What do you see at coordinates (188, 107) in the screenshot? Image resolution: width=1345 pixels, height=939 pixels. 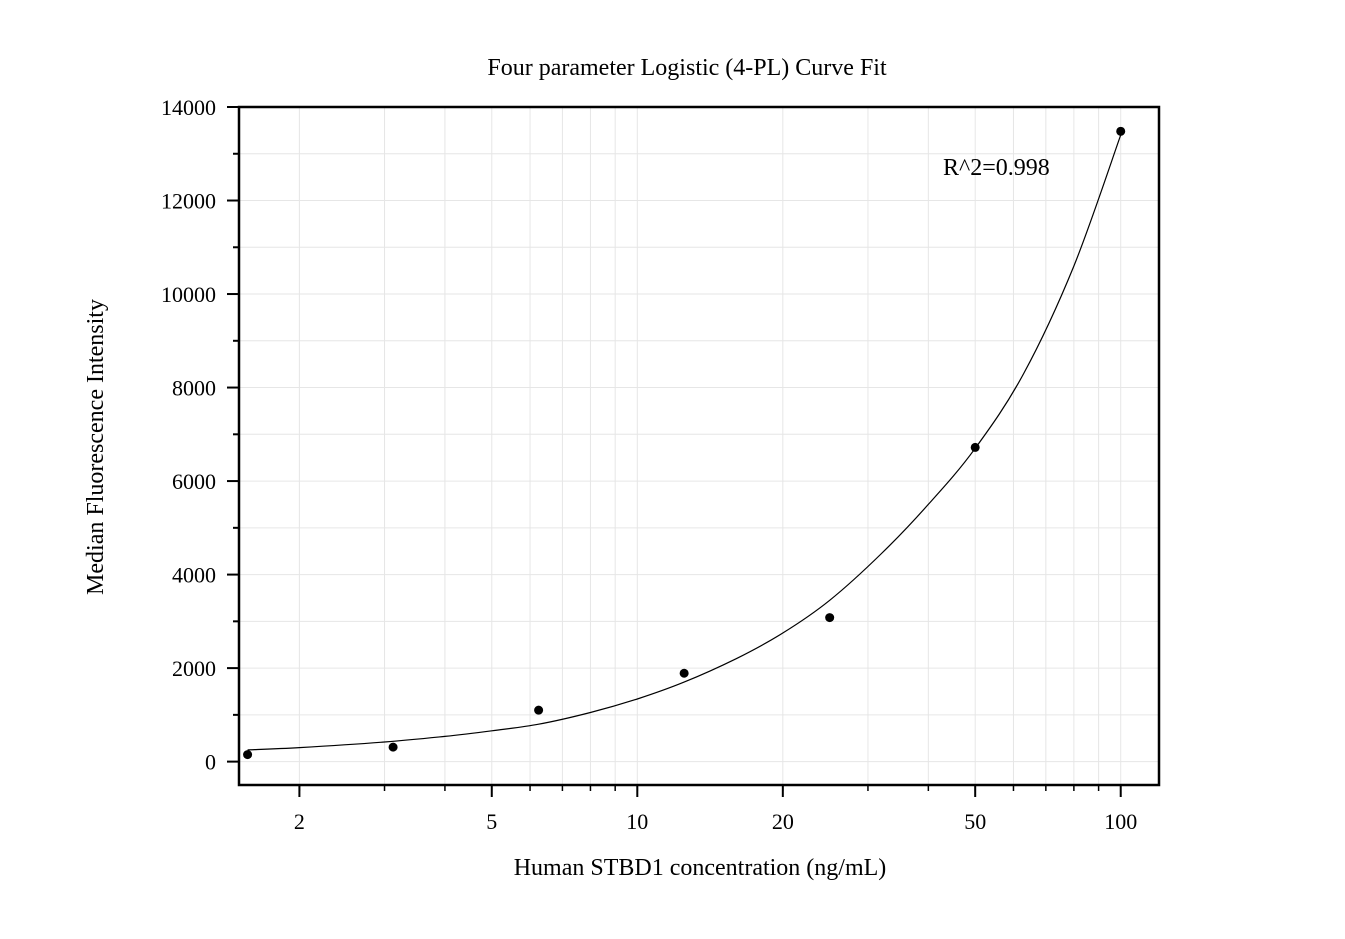 I see `y-tick-label: 14000` at bounding box center [188, 107].